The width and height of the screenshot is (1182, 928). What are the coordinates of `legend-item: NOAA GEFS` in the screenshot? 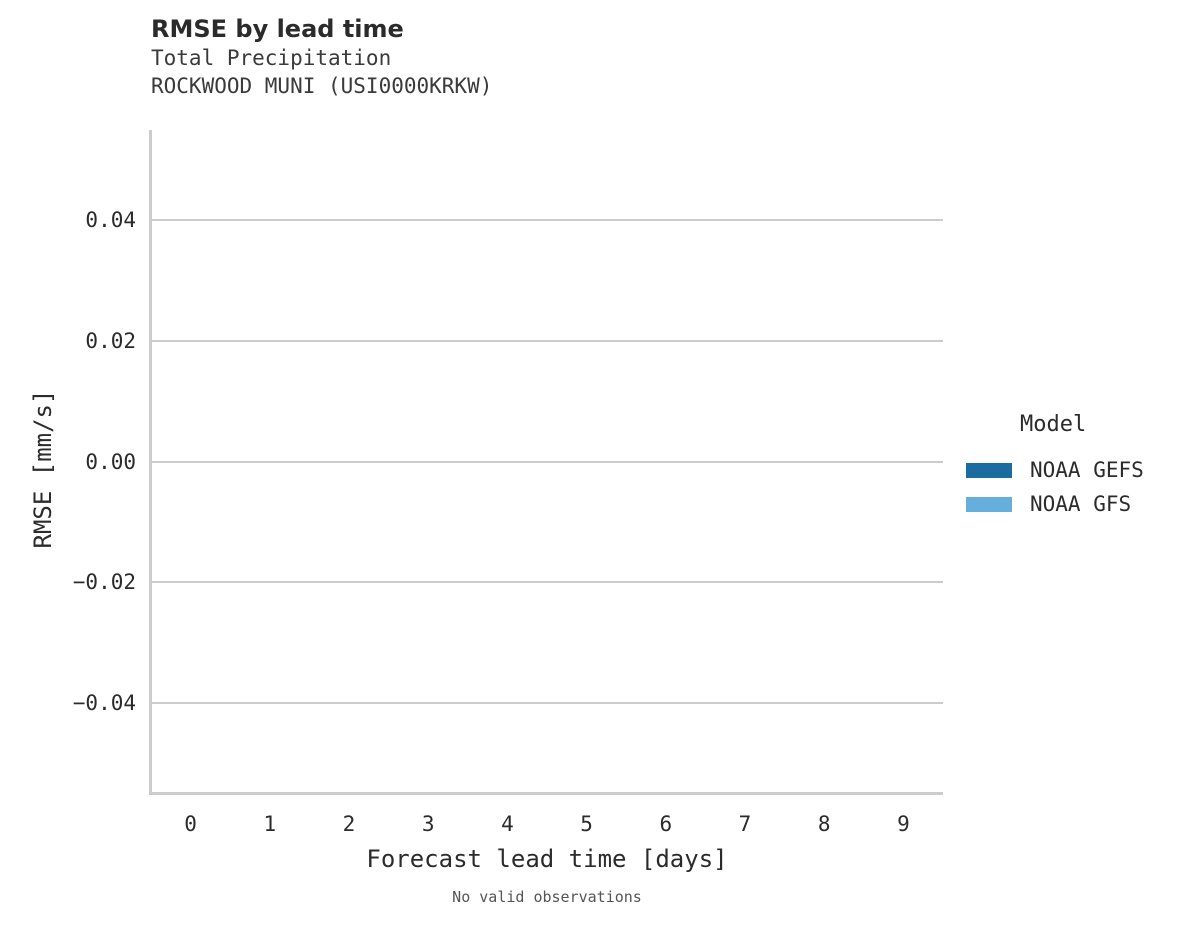 It's located at (1055, 470).